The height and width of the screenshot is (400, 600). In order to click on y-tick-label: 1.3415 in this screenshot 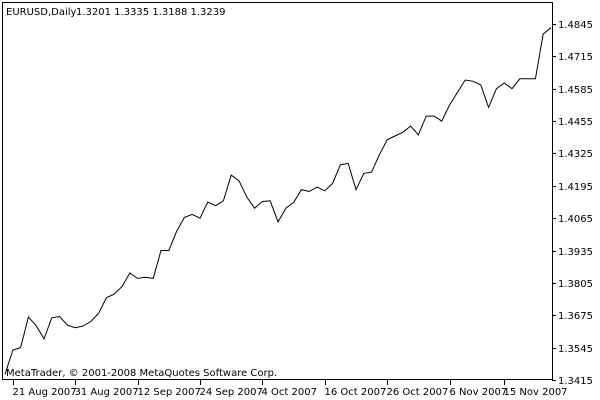, I will do `click(575, 381)`.